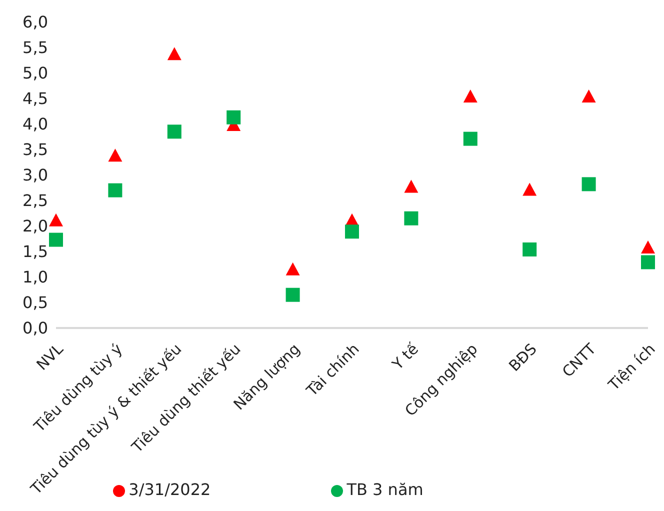  I want to click on y-tick-label: 1,5, so click(35, 252).